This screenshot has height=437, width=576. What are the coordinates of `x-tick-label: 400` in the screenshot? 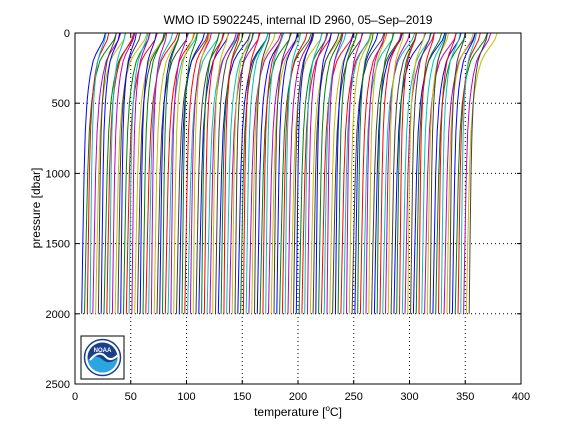 It's located at (521, 397).